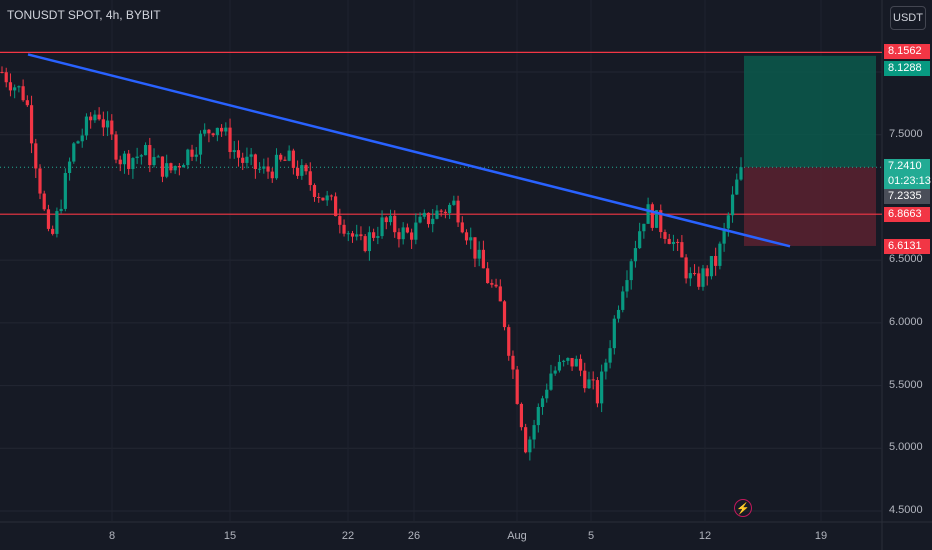 The width and height of the screenshot is (932, 550). Describe the element at coordinates (821, 536) in the screenshot. I see `time-tick: 19` at that location.